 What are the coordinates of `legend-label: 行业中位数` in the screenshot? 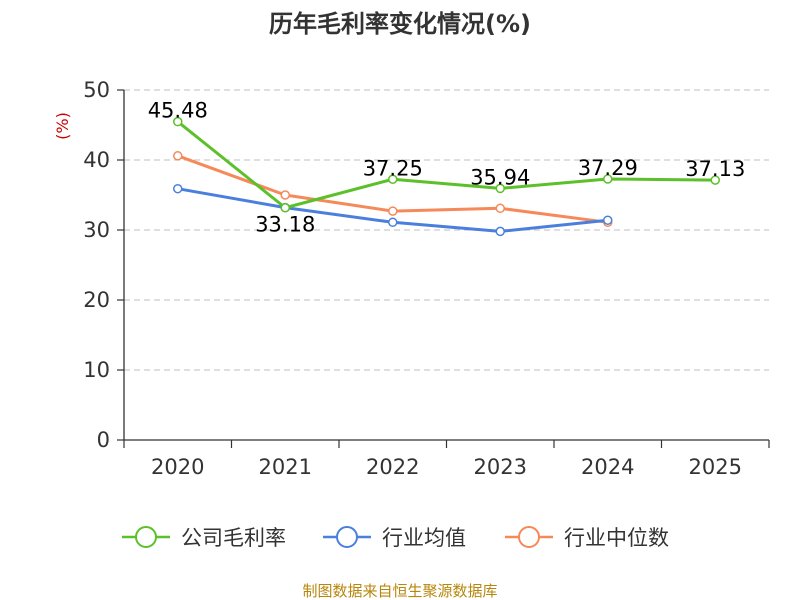 It's located at (616, 538).